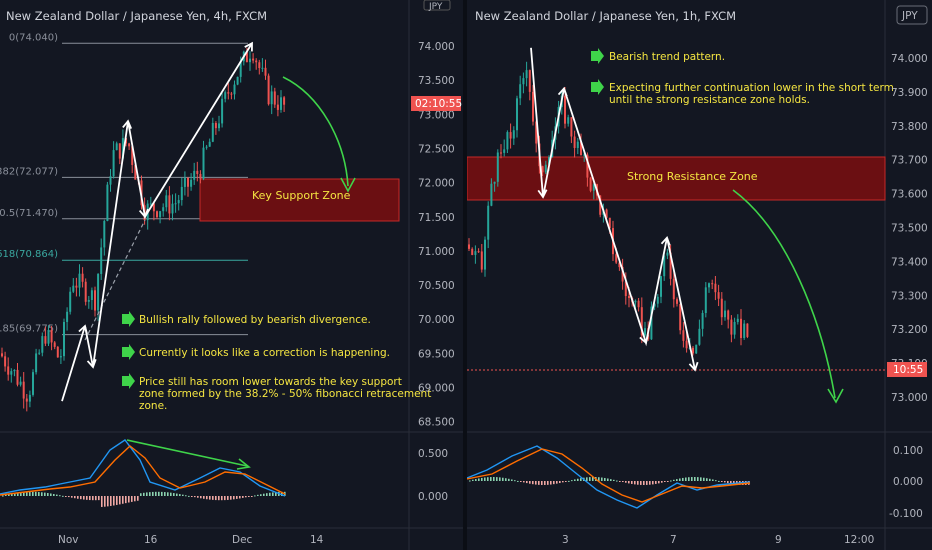 This screenshot has width=932, height=550. What do you see at coordinates (436, 423) in the screenshot?
I see `price-tick: 68.500` at bounding box center [436, 423].